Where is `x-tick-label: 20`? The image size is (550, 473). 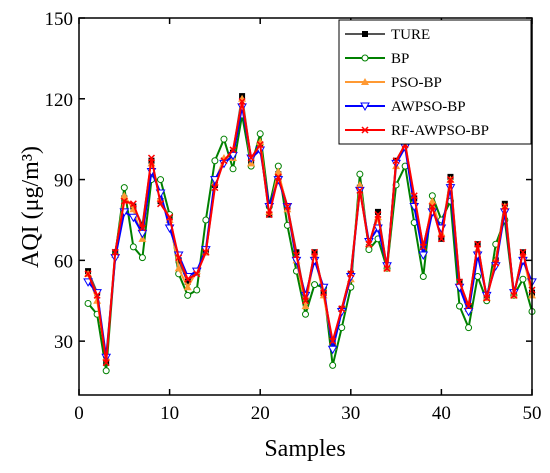
x-tick-label: 20 is located at coordinates (260, 413).